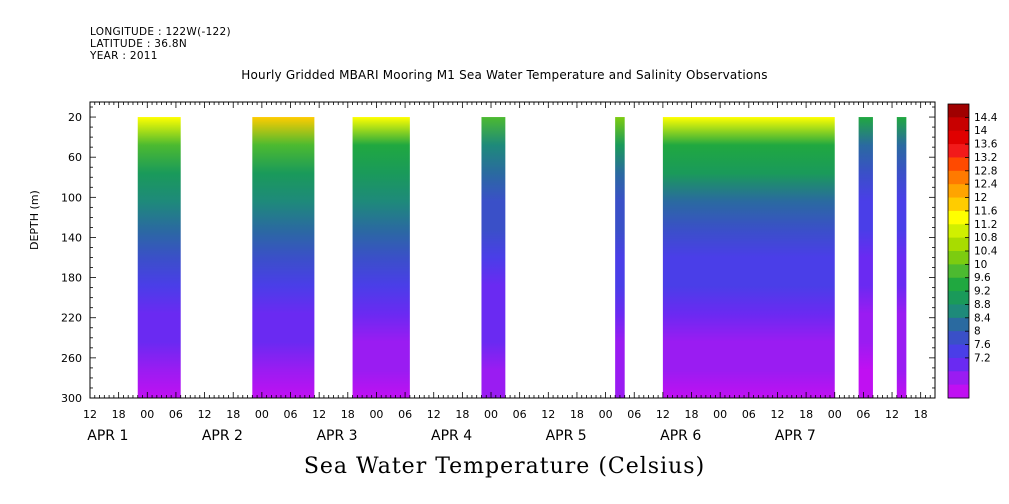 Image resolution: width=1009 pixels, height=504 pixels. Describe the element at coordinates (124, 56) in the screenshot. I see `year-label: YEAR : 2011` at that location.